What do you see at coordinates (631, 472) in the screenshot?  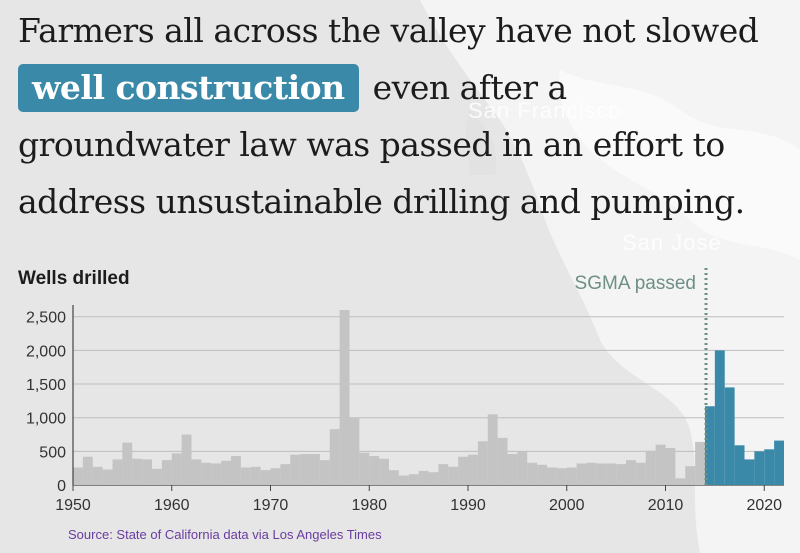 I see `bar-2006` at bounding box center [631, 472].